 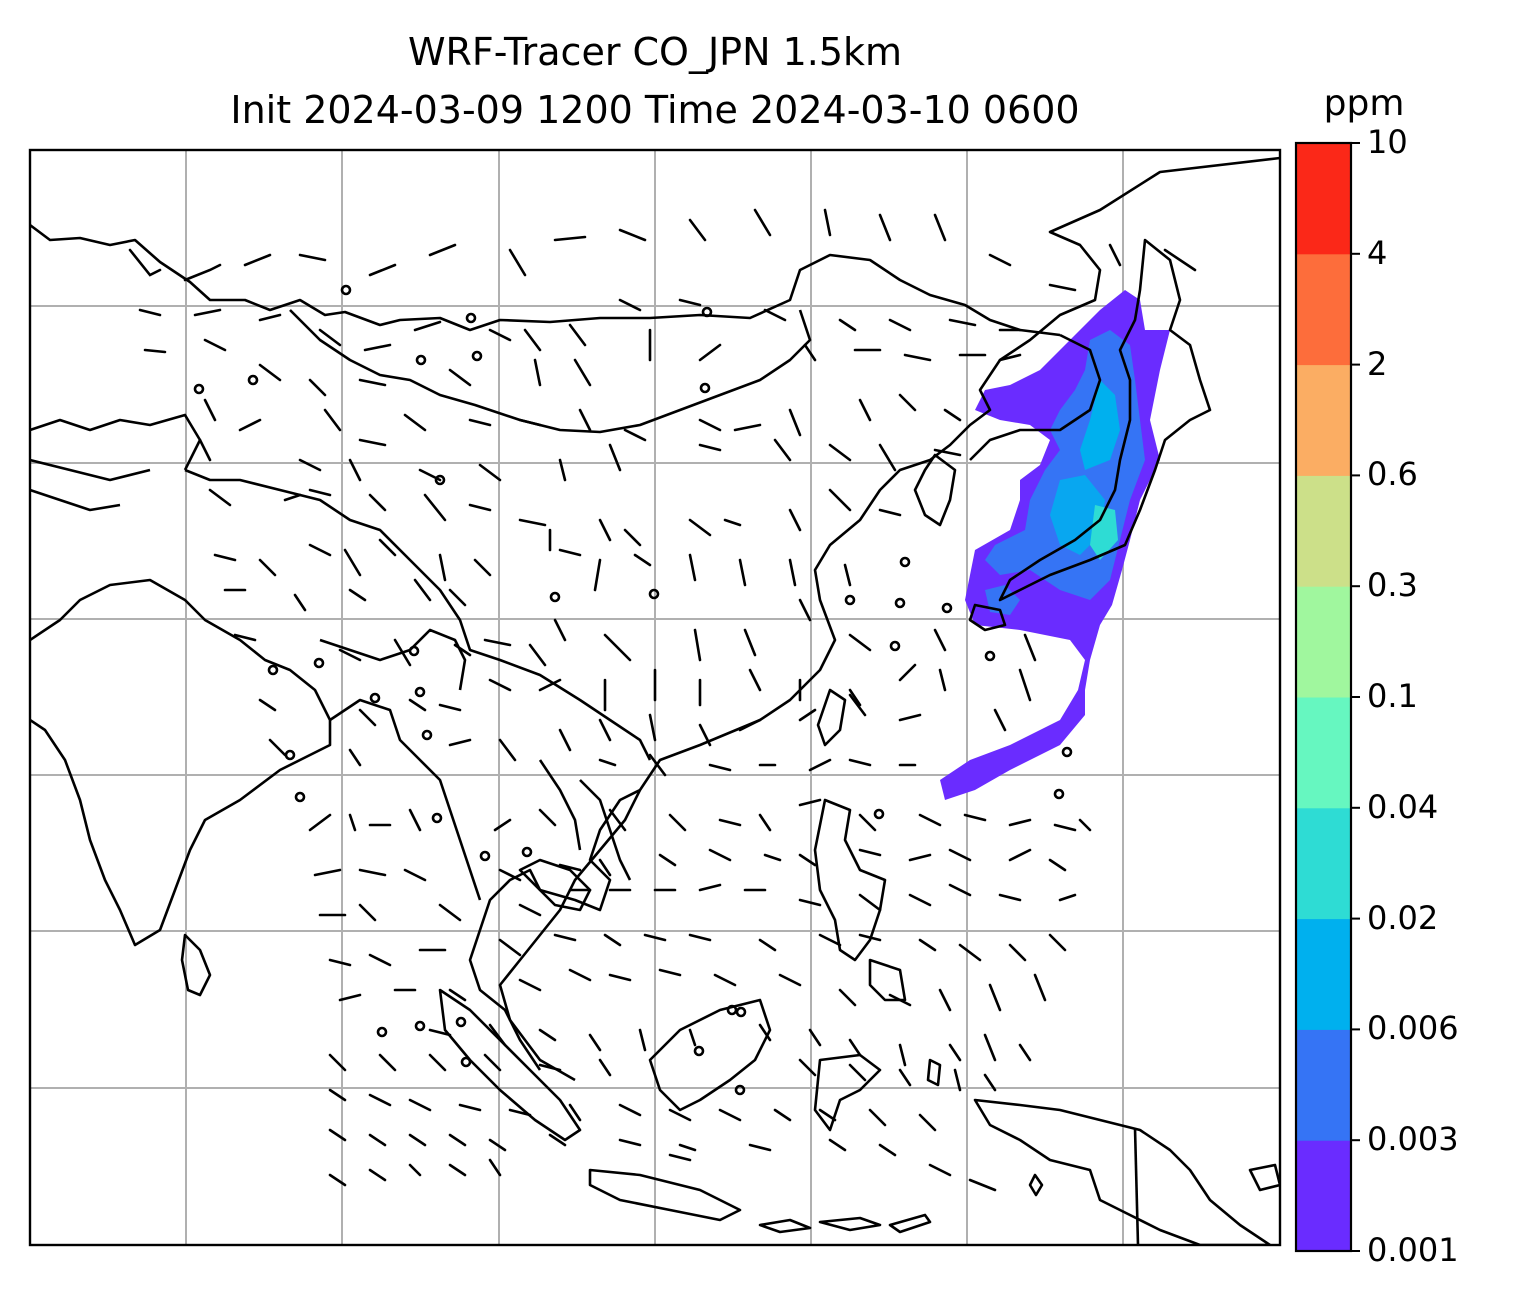 What do you see at coordinates (655, 52) in the screenshot?
I see `map-title: WRF-Tracer CO_JPN 1.5km` at bounding box center [655, 52].